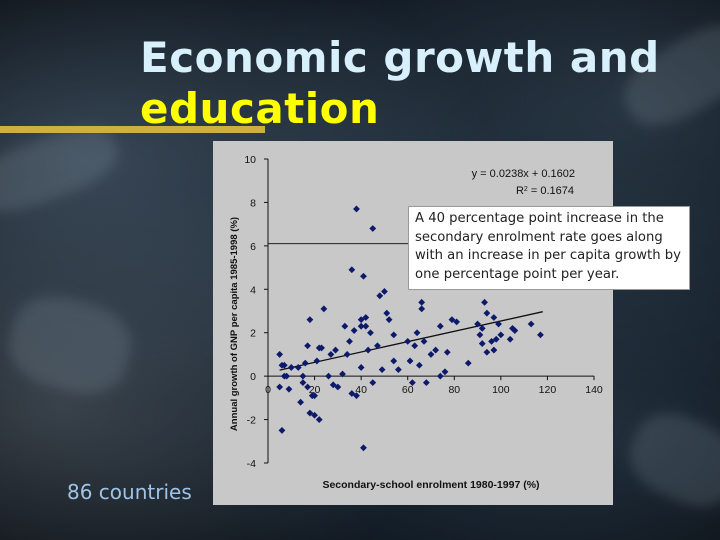 This screenshot has width=720, height=540. I want to click on y-tick-label: -4, so click(251, 464).